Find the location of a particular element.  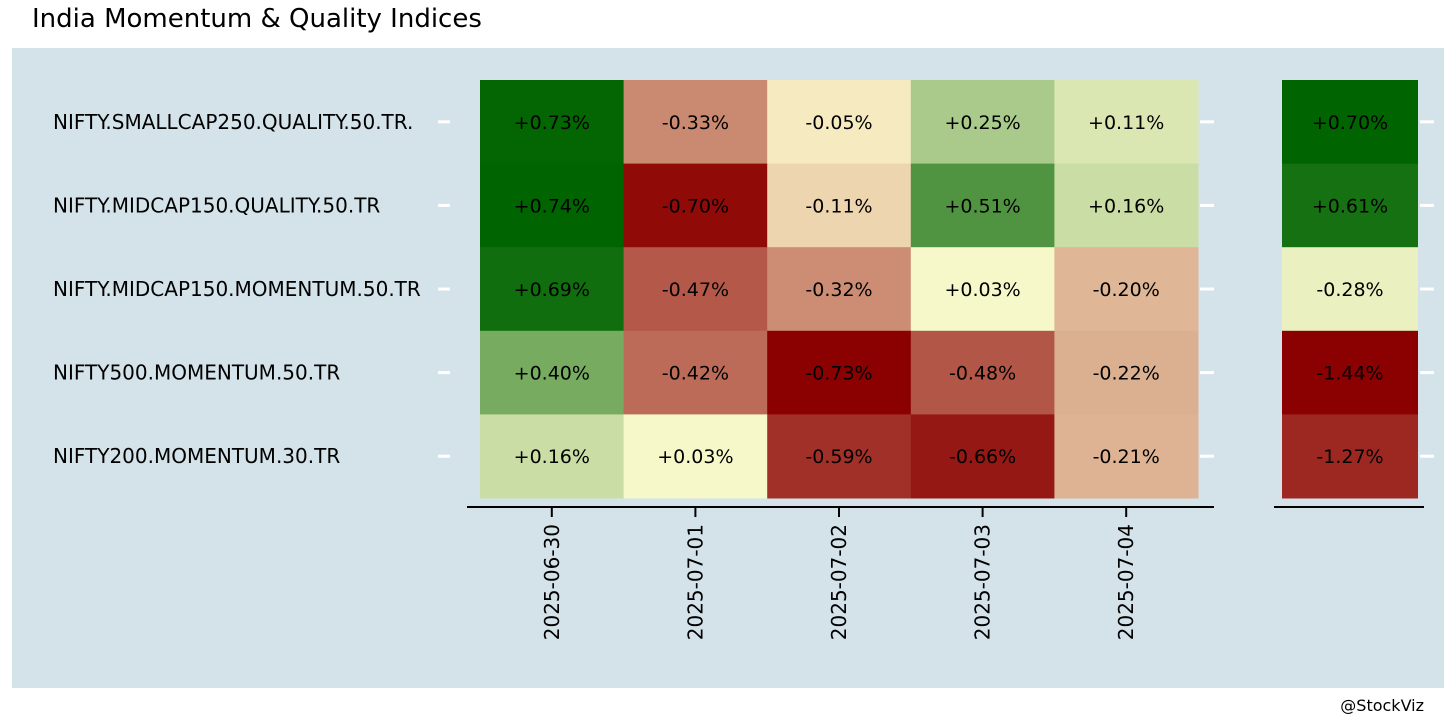

summary-value-label: +0.61% is located at coordinates (1350, 206).